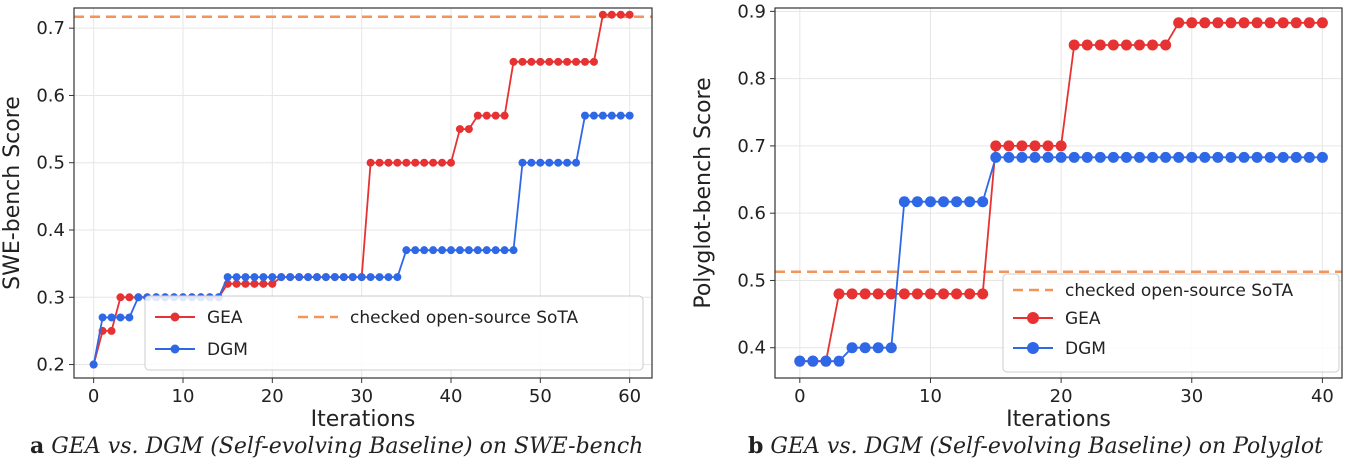 This screenshot has height=467, width=1356. Describe the element at coordinates (227, 350) in the screenshot. I see `legend-label-dgm: DGM` at that location.